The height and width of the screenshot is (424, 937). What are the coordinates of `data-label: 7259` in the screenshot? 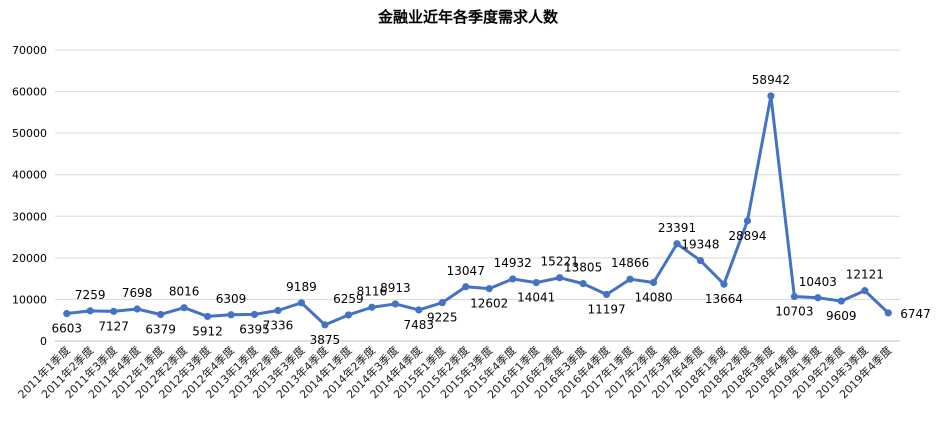 It's located at (90, 295).